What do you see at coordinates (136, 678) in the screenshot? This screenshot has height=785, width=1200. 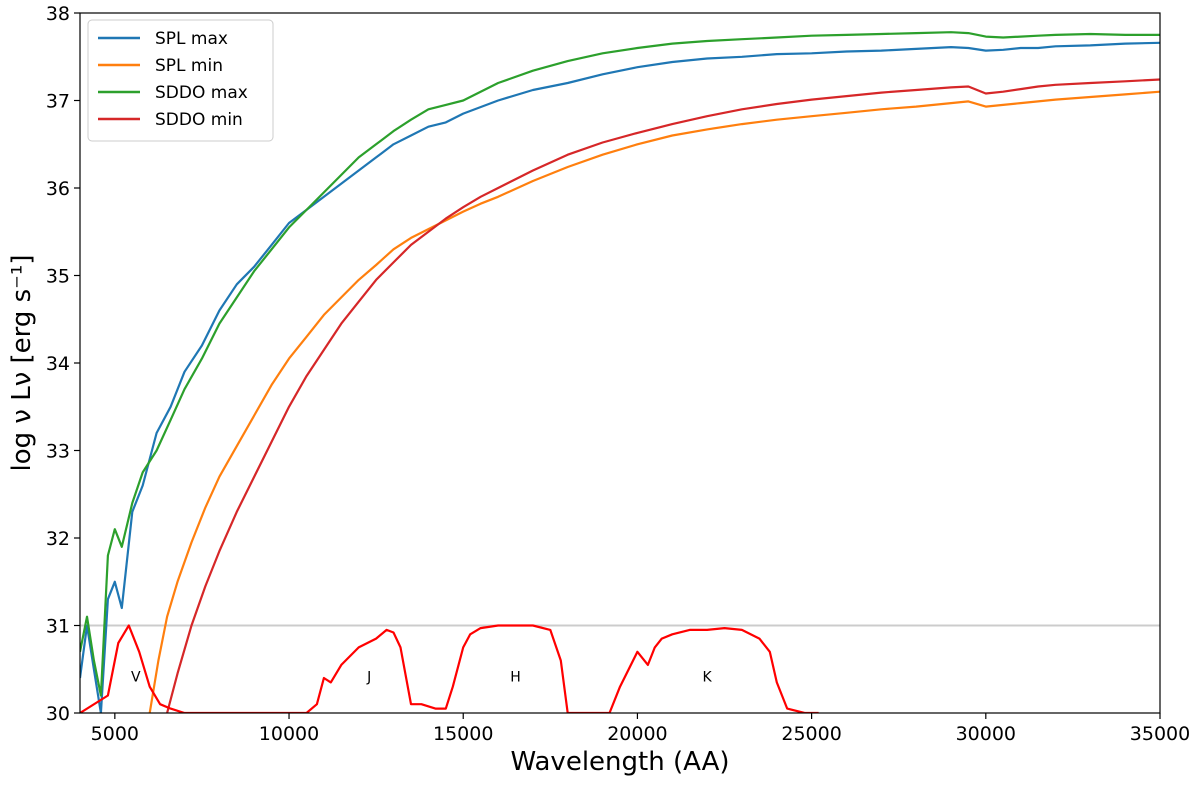 I see `filter-band-label-v: V` at bounding box center [136, 678].